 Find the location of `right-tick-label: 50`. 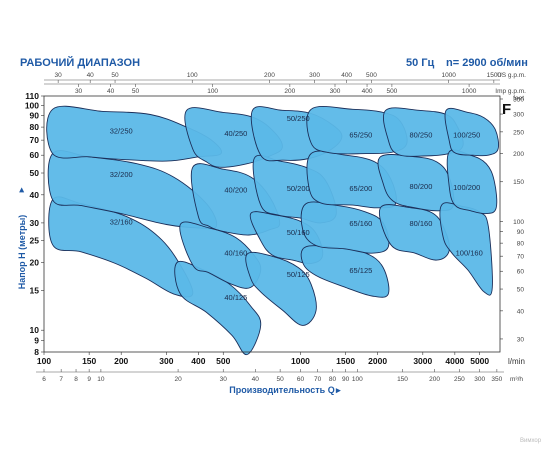

right-tick-label: 50 is located at coordinates (521, 290).